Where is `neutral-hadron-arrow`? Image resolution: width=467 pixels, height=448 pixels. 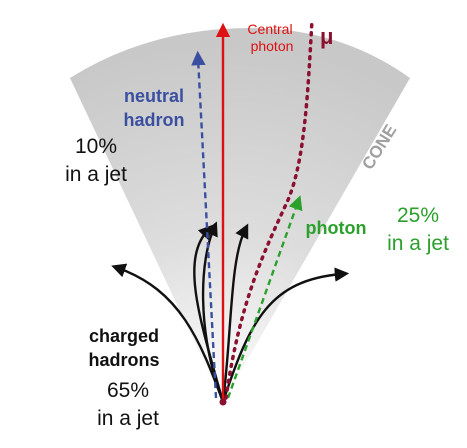
neutral-hadron-arrow is located at coordinates (204, 224).